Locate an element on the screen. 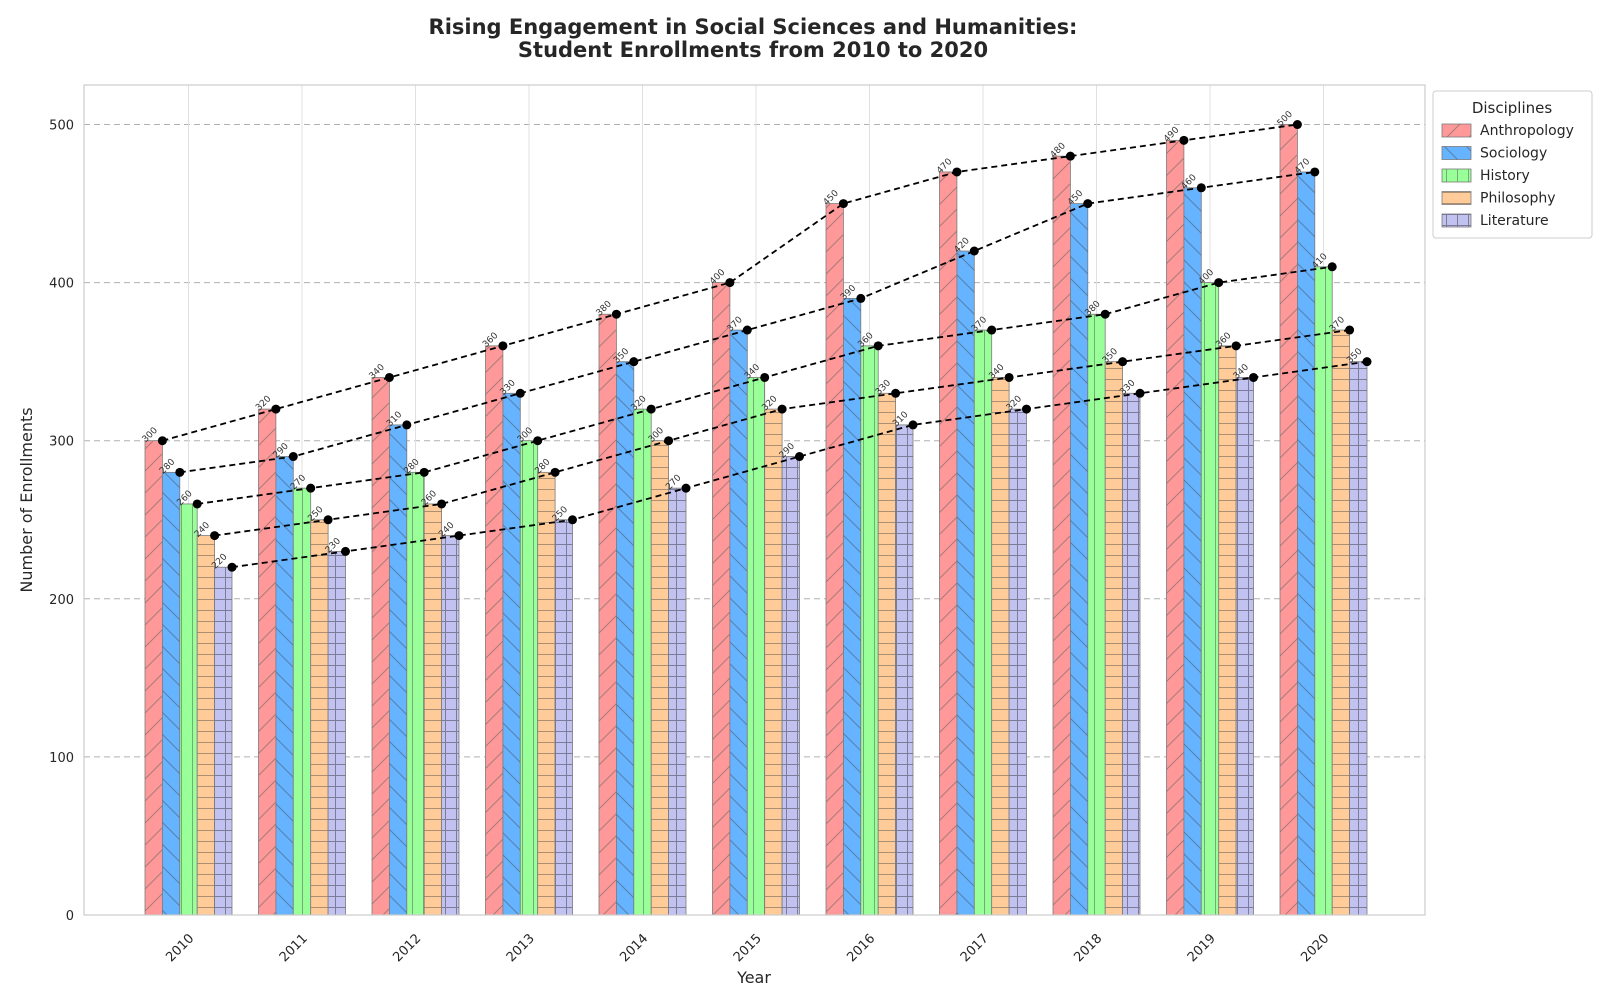  x-tick-label: 2016 is located at coordinates (861, 948).